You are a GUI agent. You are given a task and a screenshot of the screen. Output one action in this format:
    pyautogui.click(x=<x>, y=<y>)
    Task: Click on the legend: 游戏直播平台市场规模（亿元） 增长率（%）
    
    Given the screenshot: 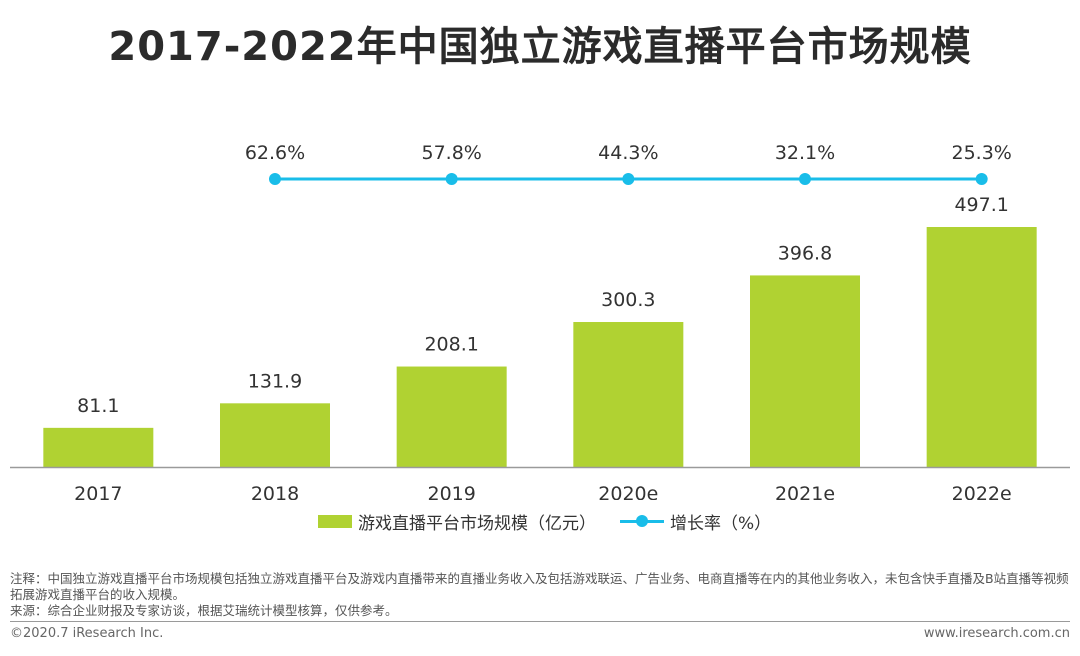 What is the action you would take?
    pyautogui.click(x=540, y=521)
    